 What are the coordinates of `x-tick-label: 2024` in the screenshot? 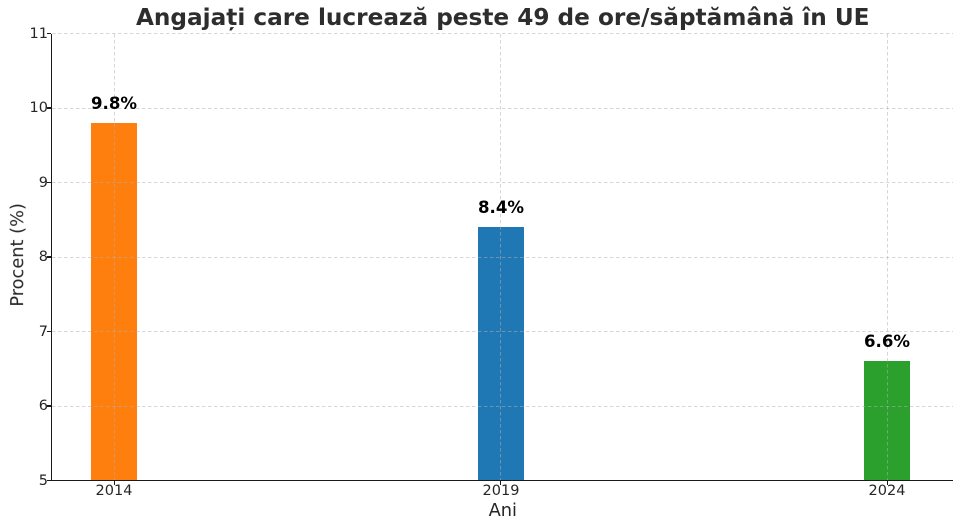 It's located at (887, 491).